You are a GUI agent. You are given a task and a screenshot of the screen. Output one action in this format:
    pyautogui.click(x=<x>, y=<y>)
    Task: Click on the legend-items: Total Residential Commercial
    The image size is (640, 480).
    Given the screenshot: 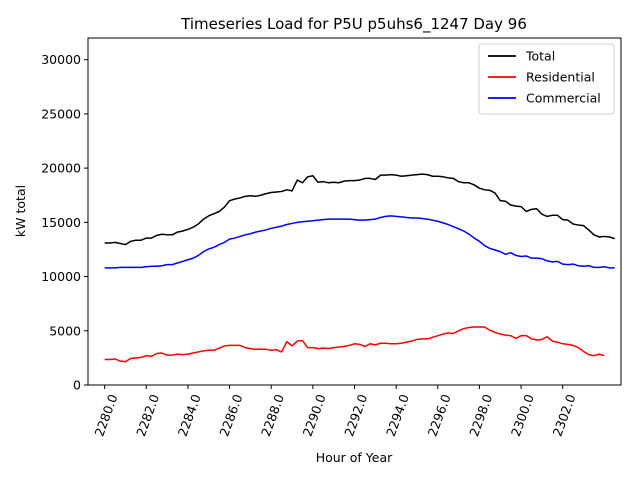 What is the action you would take?
    pyautogui.click(x=544, y=77)
    